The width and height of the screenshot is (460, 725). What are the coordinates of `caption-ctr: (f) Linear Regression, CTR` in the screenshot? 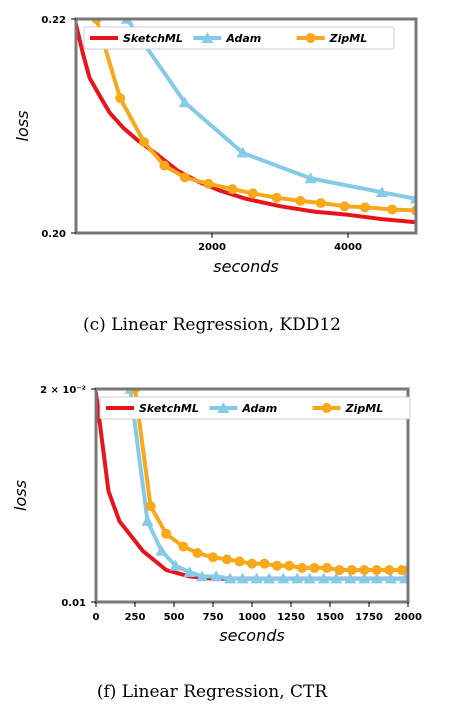 It's located at (213, 692).